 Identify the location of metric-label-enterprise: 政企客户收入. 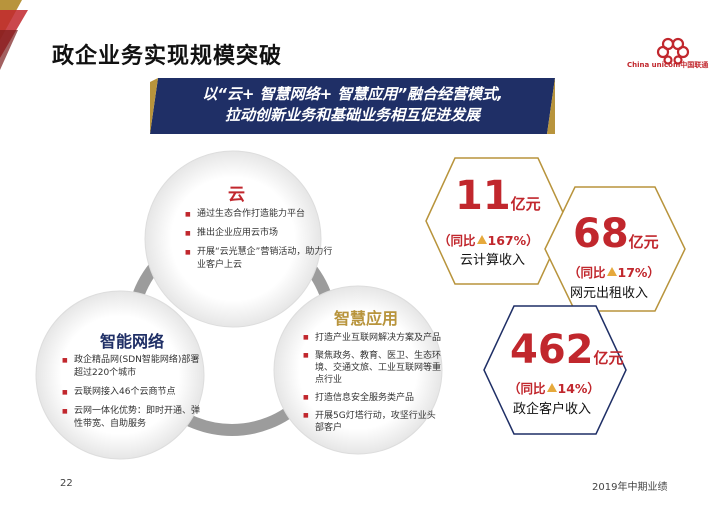
(552, 409).